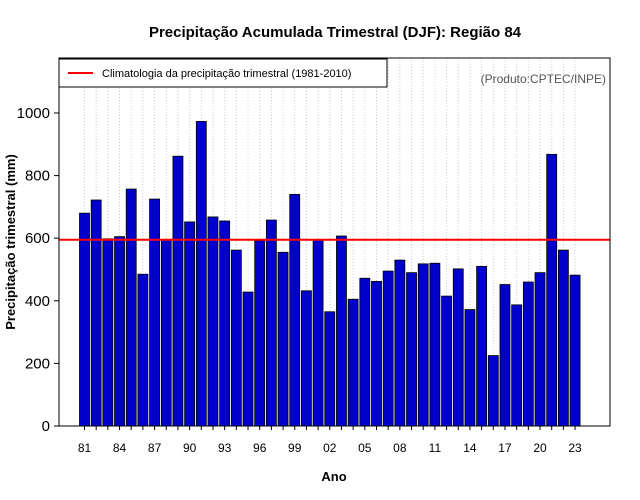 This screenshot has width=640, height=500. I want to click on x-tick-label-99: 99, so click(295, 448).